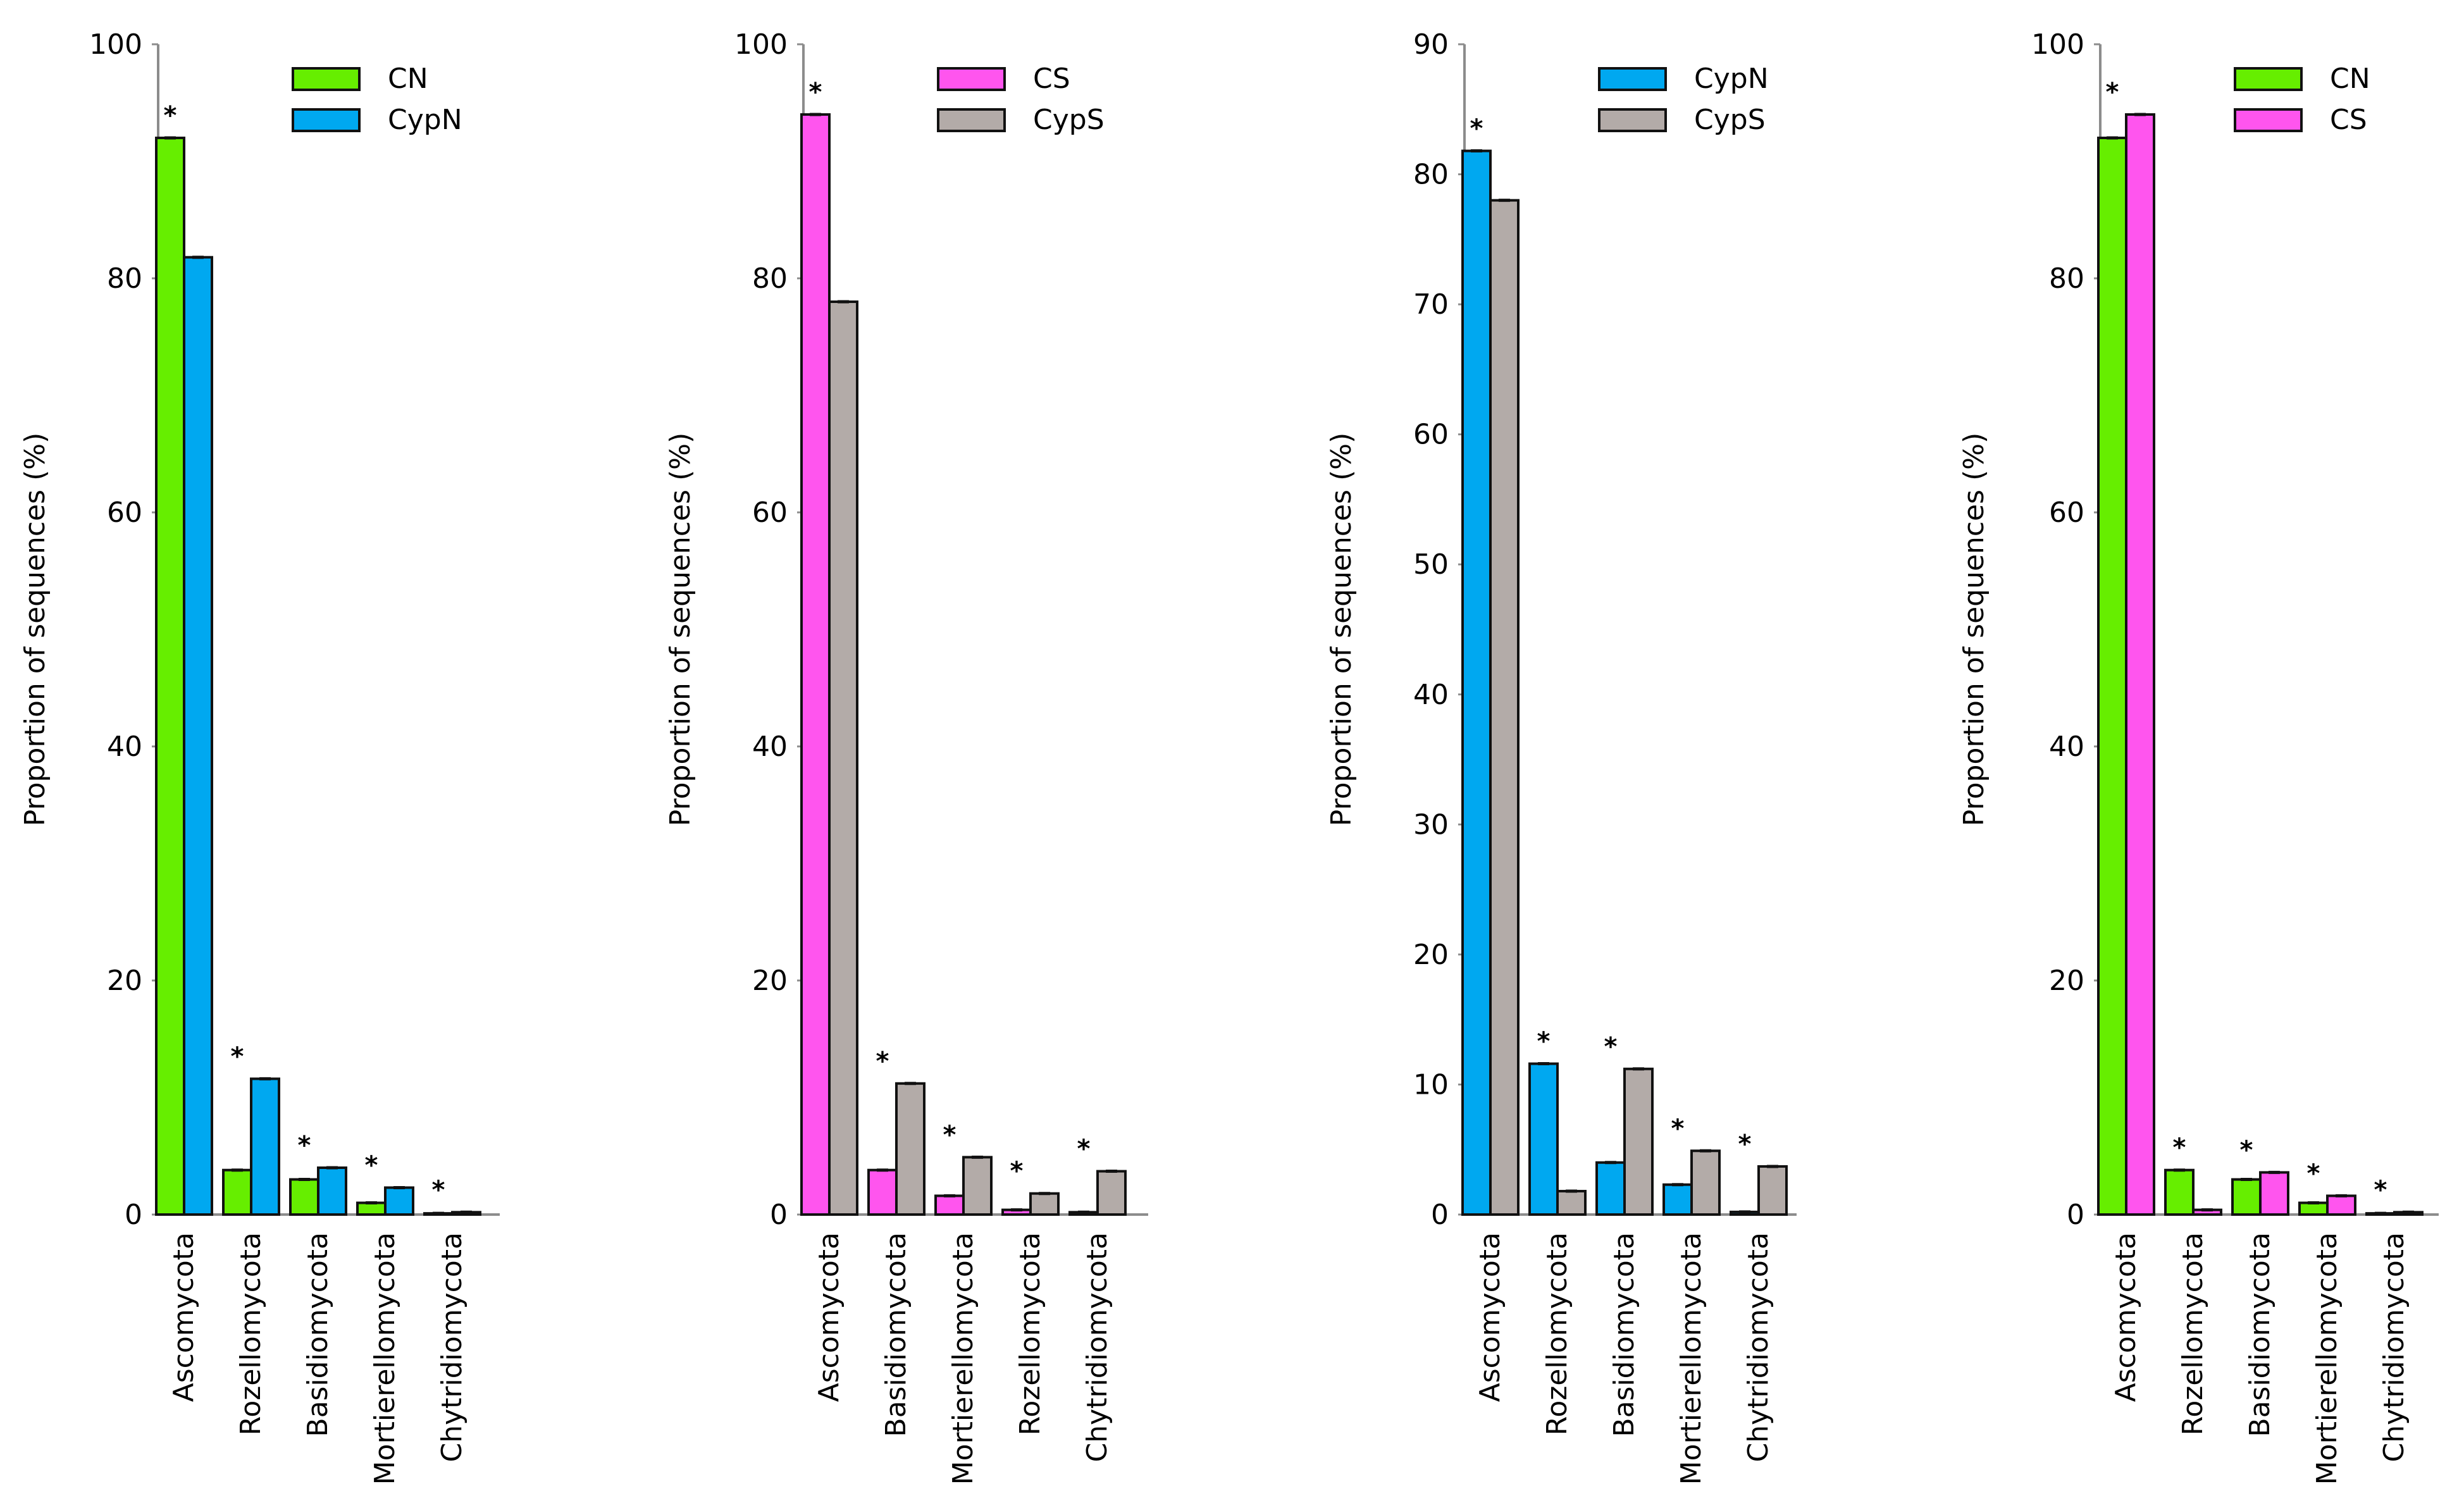  What do you see at coordinates (1431, 824) in the screenshot?
I see `y-tick-label: 30` at bounding box center [1431, 824].